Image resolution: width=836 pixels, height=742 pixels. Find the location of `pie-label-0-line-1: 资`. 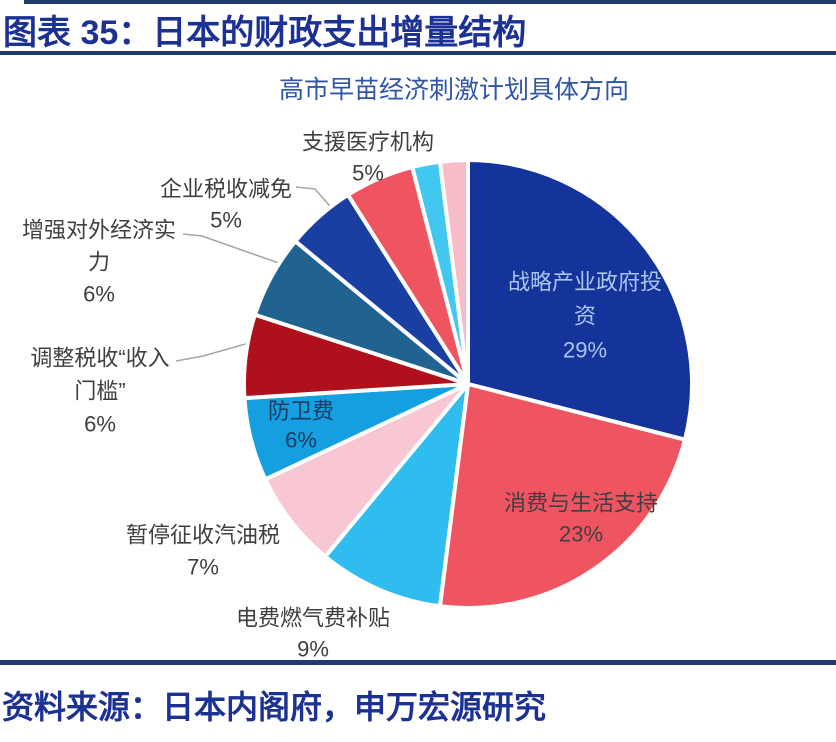

pie-label-0-line-1: 资 is located at coordinates (585, 316).